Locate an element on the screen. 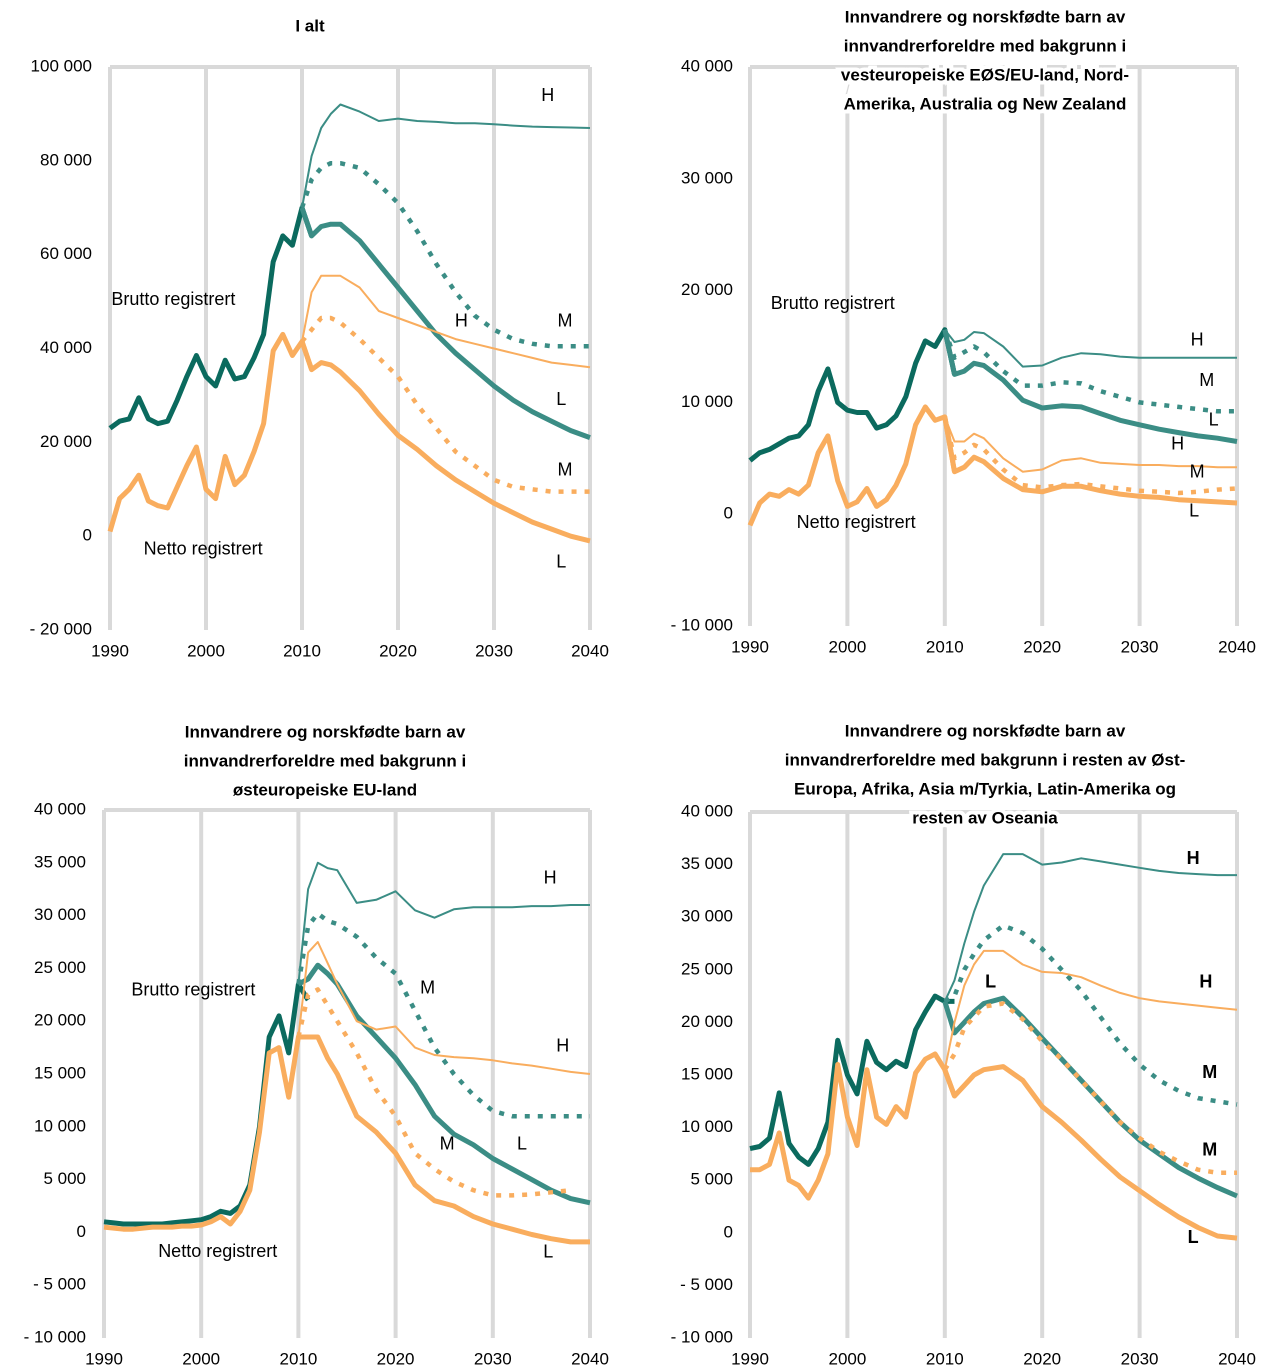 This screenshot has height=1371, width=1263. y-tick-label: - 20 000 is located at coordinates (61, 628).